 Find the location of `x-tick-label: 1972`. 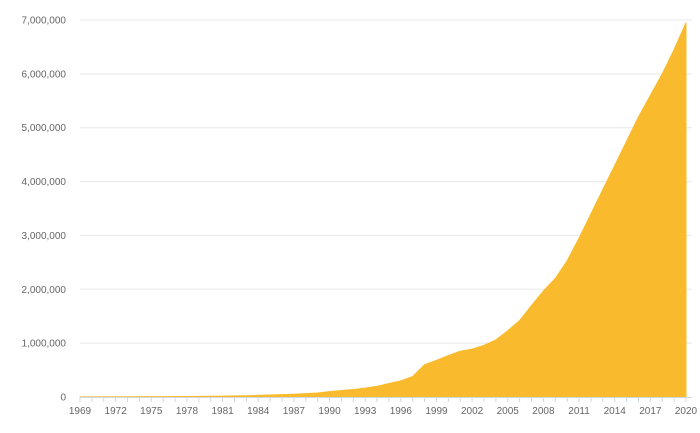

x-tick-label: 1972 is located at coordinates (116, 411).